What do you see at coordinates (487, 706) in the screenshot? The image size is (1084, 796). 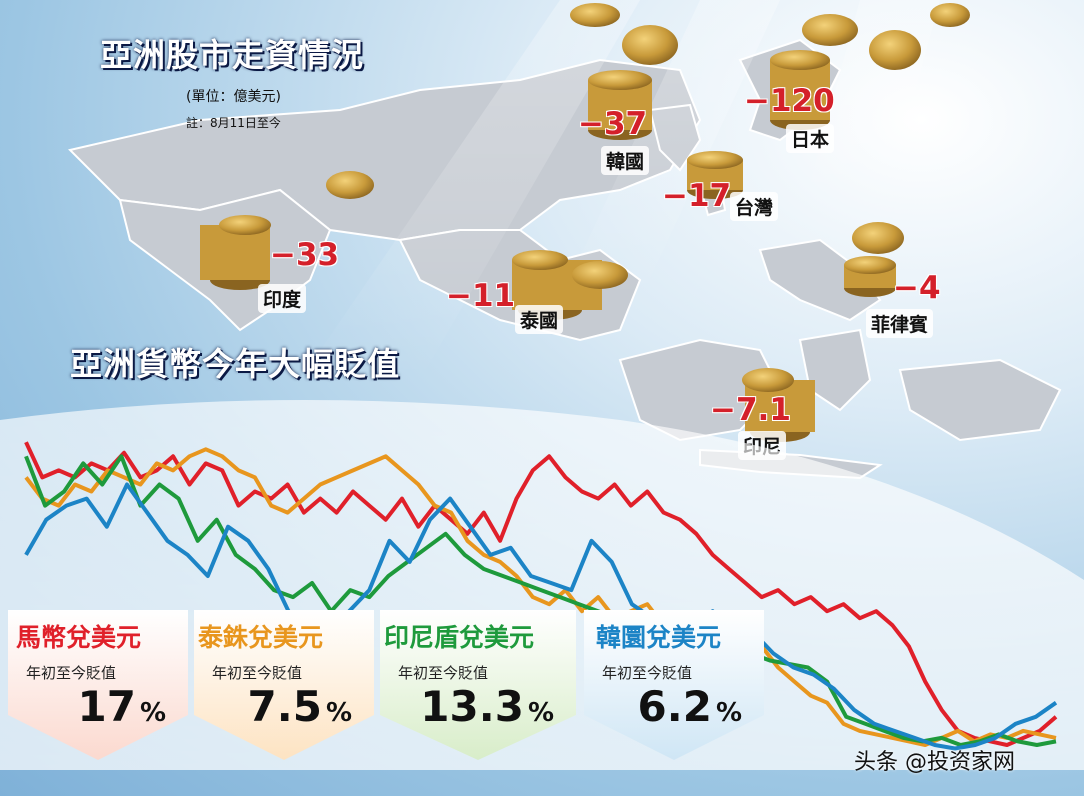 I see `card-idr-value: 13.3%` at bounding box center [487, 706].